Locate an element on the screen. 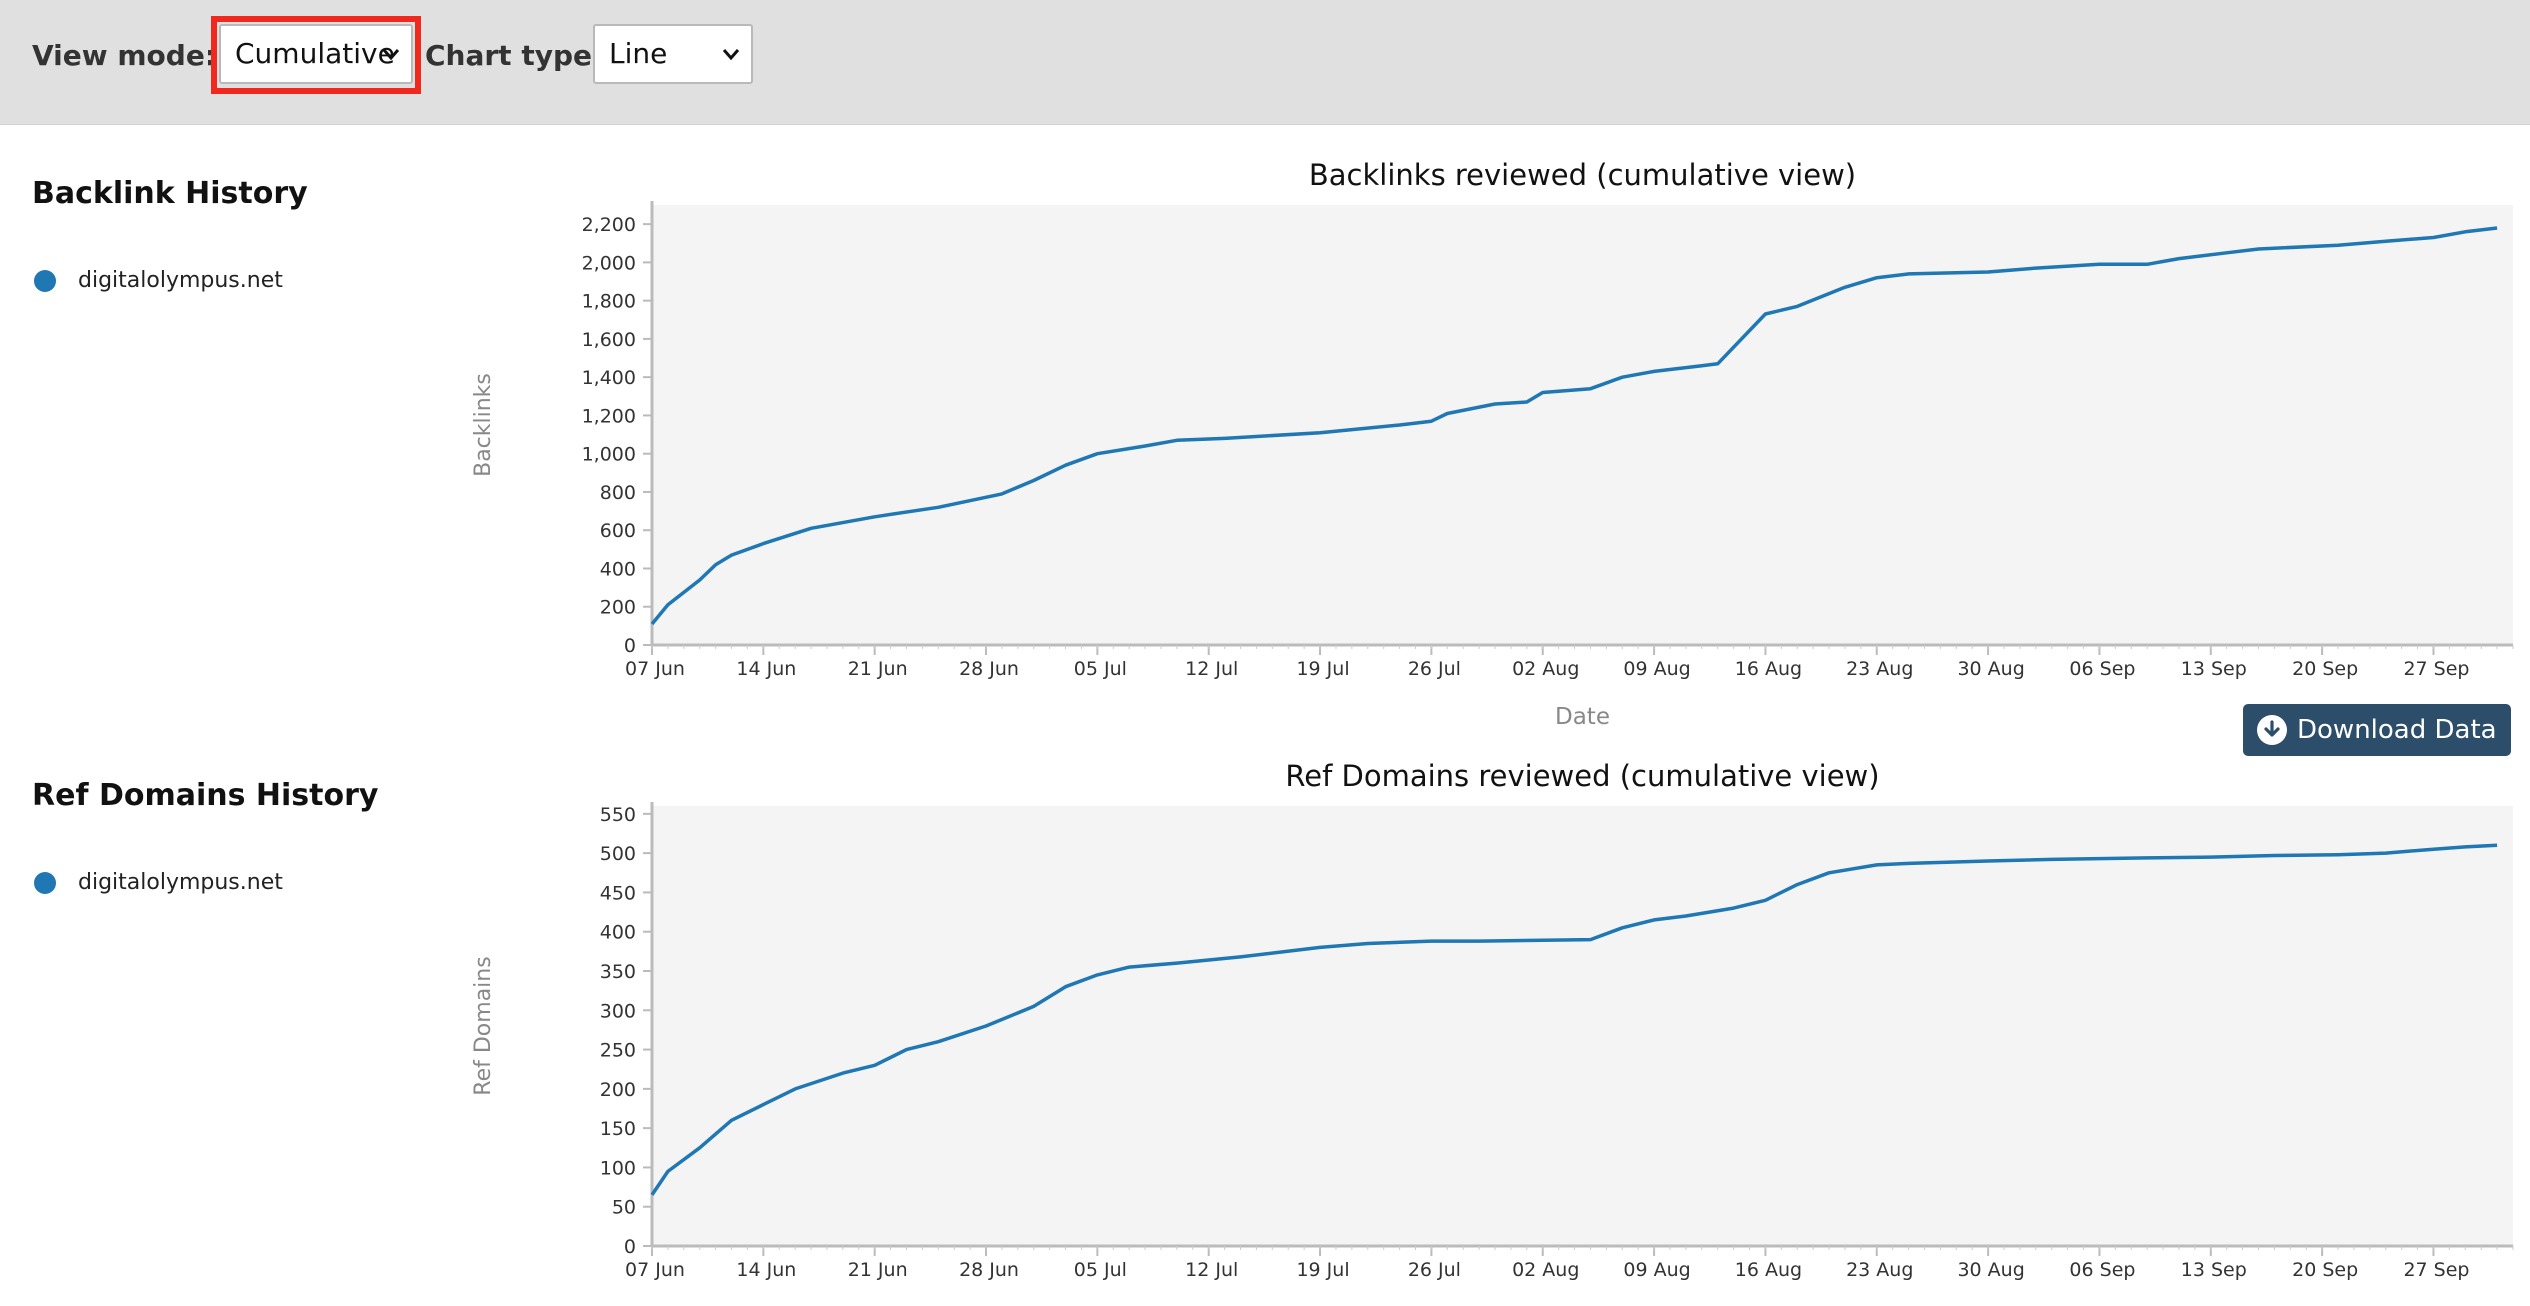 The image size is (2530, 1306). y-tick-label: 1,600 is located at coordinates (609, 340).